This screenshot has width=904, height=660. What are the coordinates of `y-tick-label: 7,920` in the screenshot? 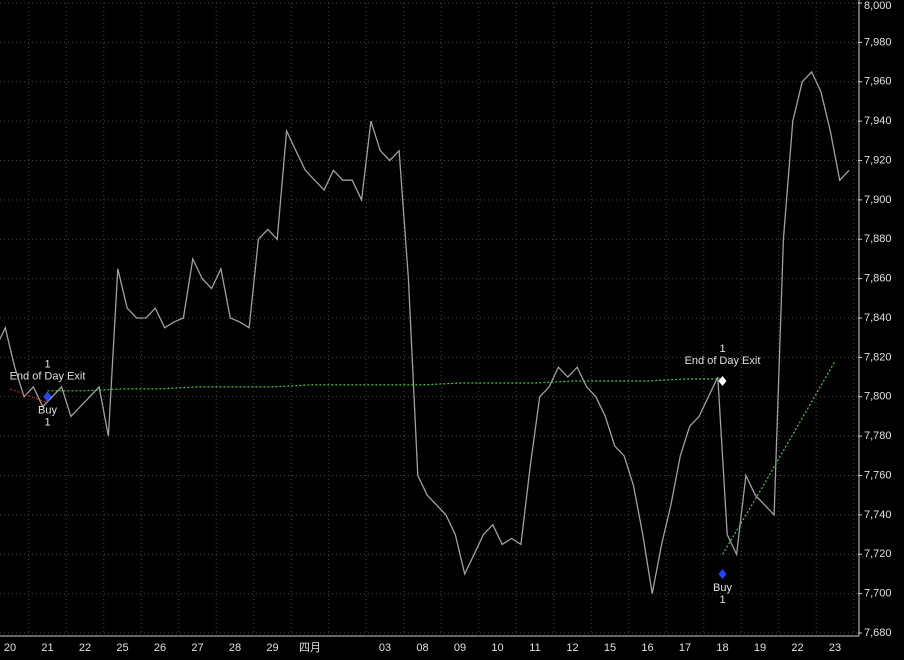 It's located at (878, 160).